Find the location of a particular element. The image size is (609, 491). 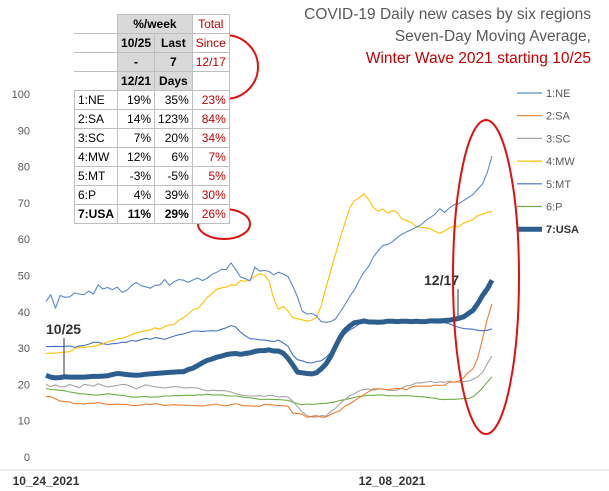

table-row: 4:MW 12% 6% 7% is located at coordinates (151, 157).